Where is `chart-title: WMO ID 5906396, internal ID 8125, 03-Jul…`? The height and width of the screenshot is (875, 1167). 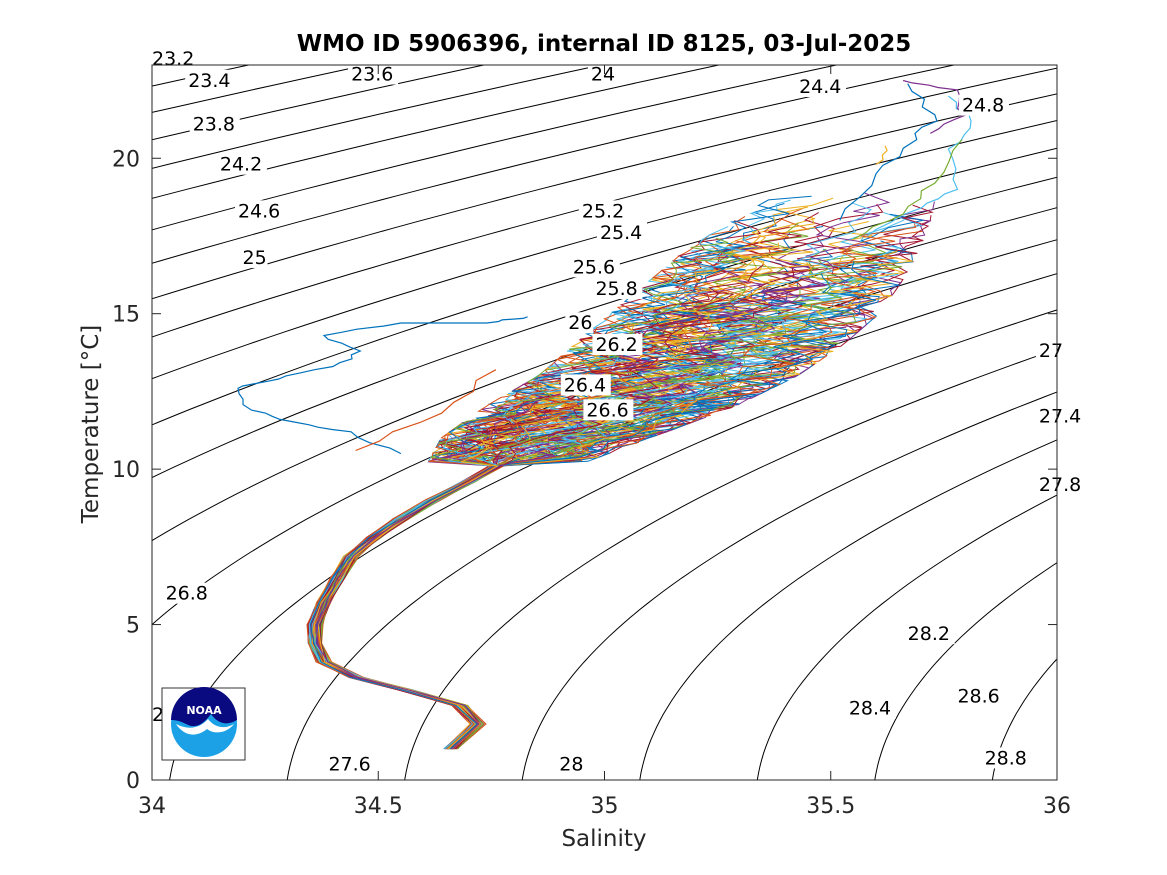 chart-title: WMO ID 5906396, internal ID 8125, 03-Jul… is located at coordinates (604, 44).